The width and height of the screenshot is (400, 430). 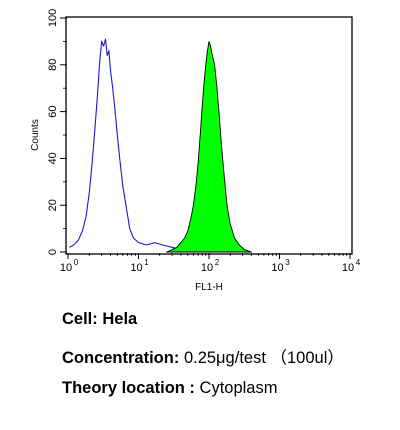 I want to click on series-1-filled-histogram, so click(x=209, y=146).